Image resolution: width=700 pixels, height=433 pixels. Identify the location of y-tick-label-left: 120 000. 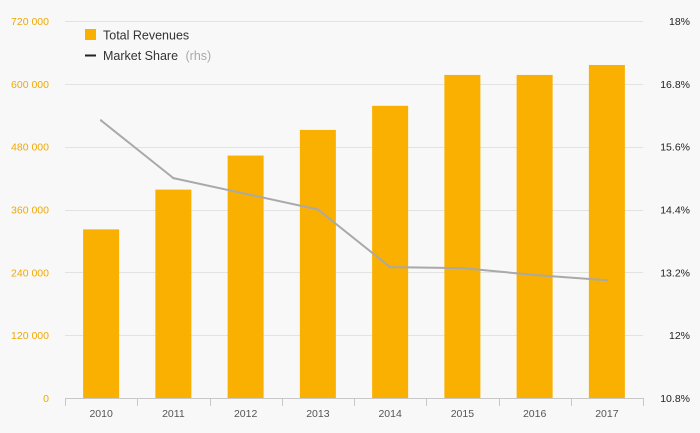
(30, 336).